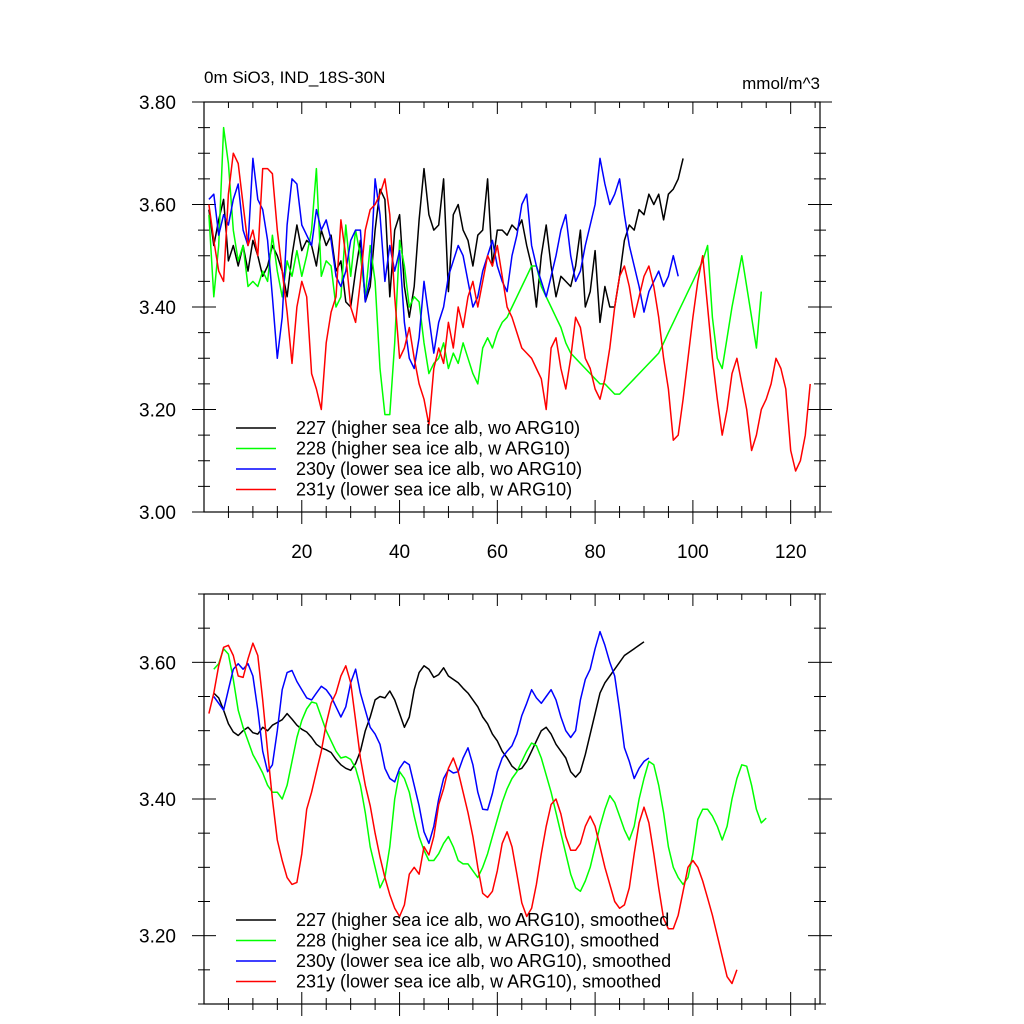 The width and height of the screenshot is (1024, 1024). What do you see at coordinates (433, 449) in the screenshot?
I see `legend-label: 228 (higher sea ice alb, w ARG10)` at bounding box center [433, 449].